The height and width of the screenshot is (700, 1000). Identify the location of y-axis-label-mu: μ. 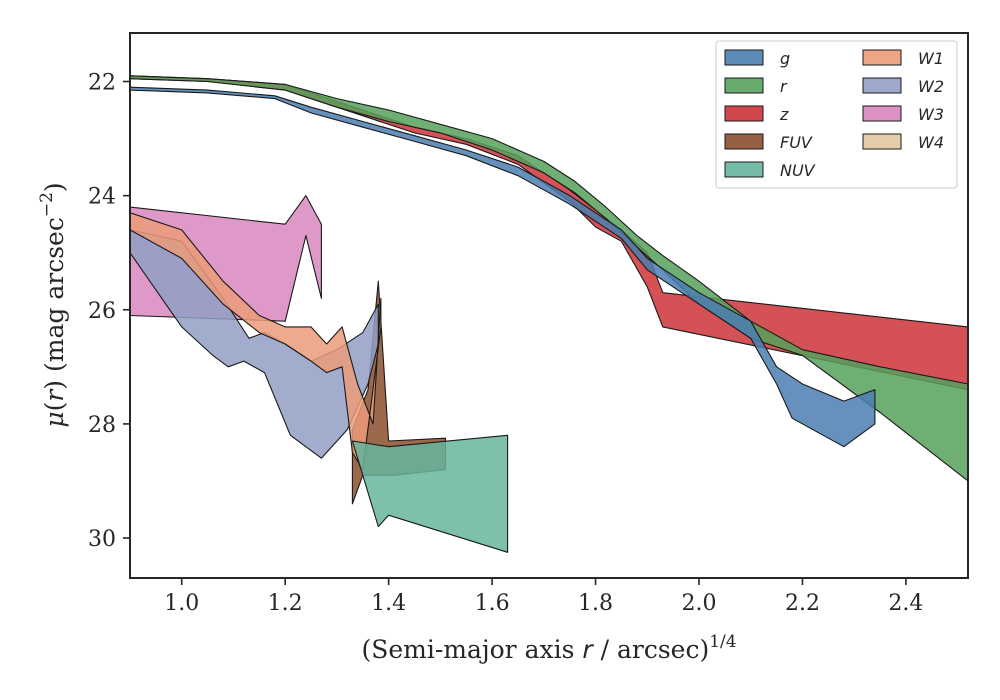
(54, 419).